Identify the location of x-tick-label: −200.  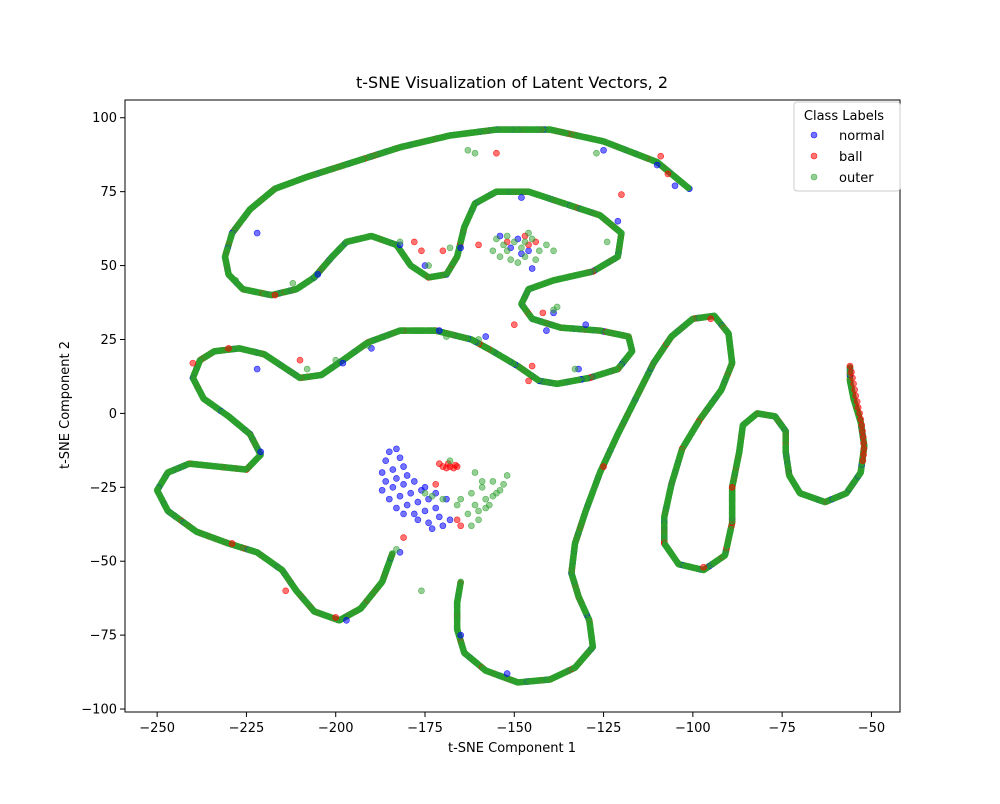
(336, 728).